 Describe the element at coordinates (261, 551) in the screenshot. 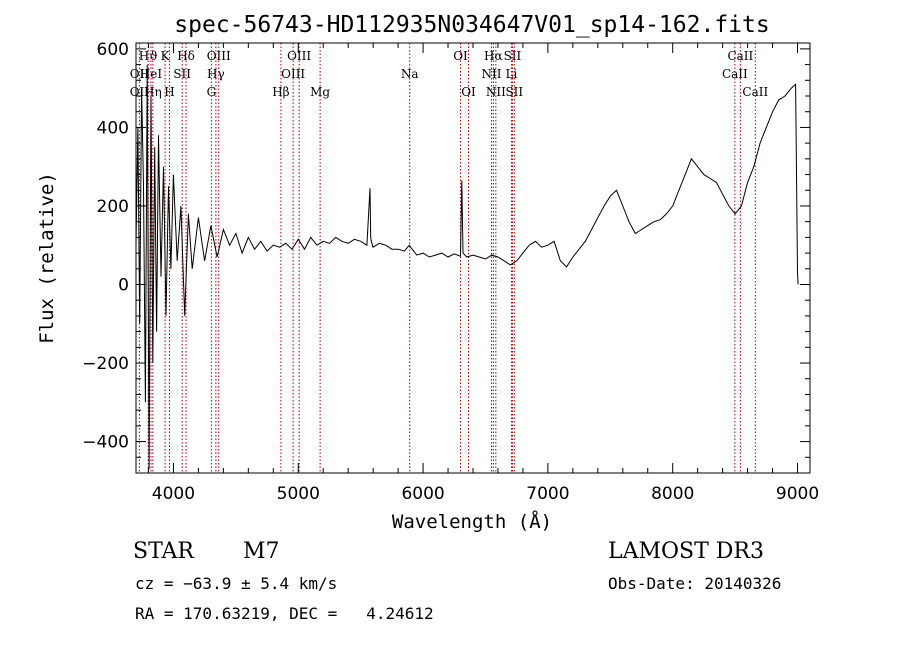

I see `object-subclass: M7` at that location.